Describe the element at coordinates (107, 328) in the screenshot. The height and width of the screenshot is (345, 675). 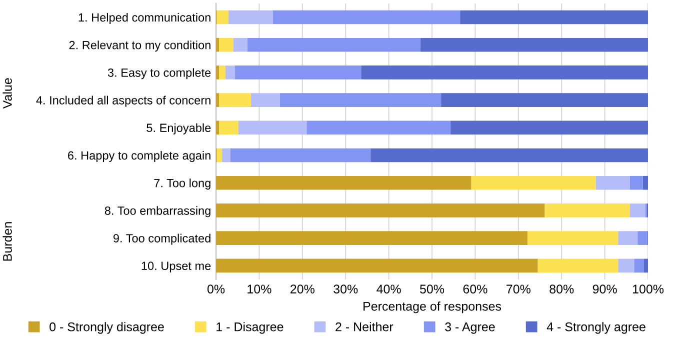
I see `legend-label: 0 - Strongly disagree` at that location.